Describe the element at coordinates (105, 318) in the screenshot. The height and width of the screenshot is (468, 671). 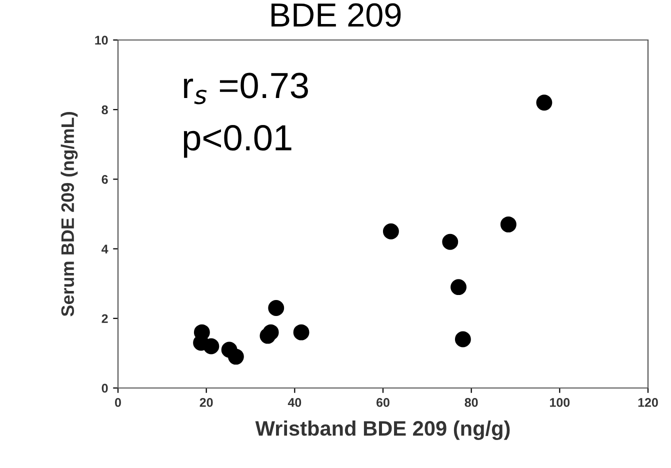
I see `y-tick-label: 2` at that location.